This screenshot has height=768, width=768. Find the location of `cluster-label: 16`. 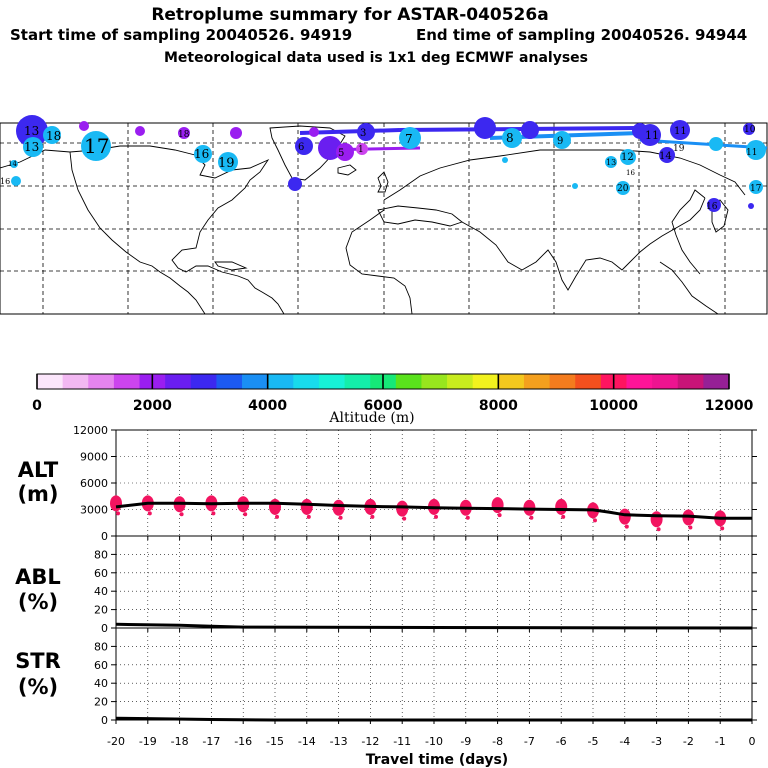

cluster-label: 16 is located at coordinates (712, 207).